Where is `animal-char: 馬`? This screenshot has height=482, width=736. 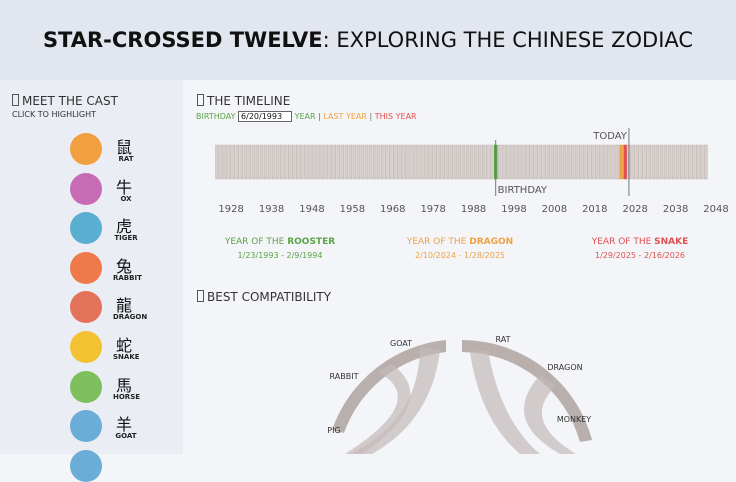
animal-char: 馬 is located at coordinates (124, 385).